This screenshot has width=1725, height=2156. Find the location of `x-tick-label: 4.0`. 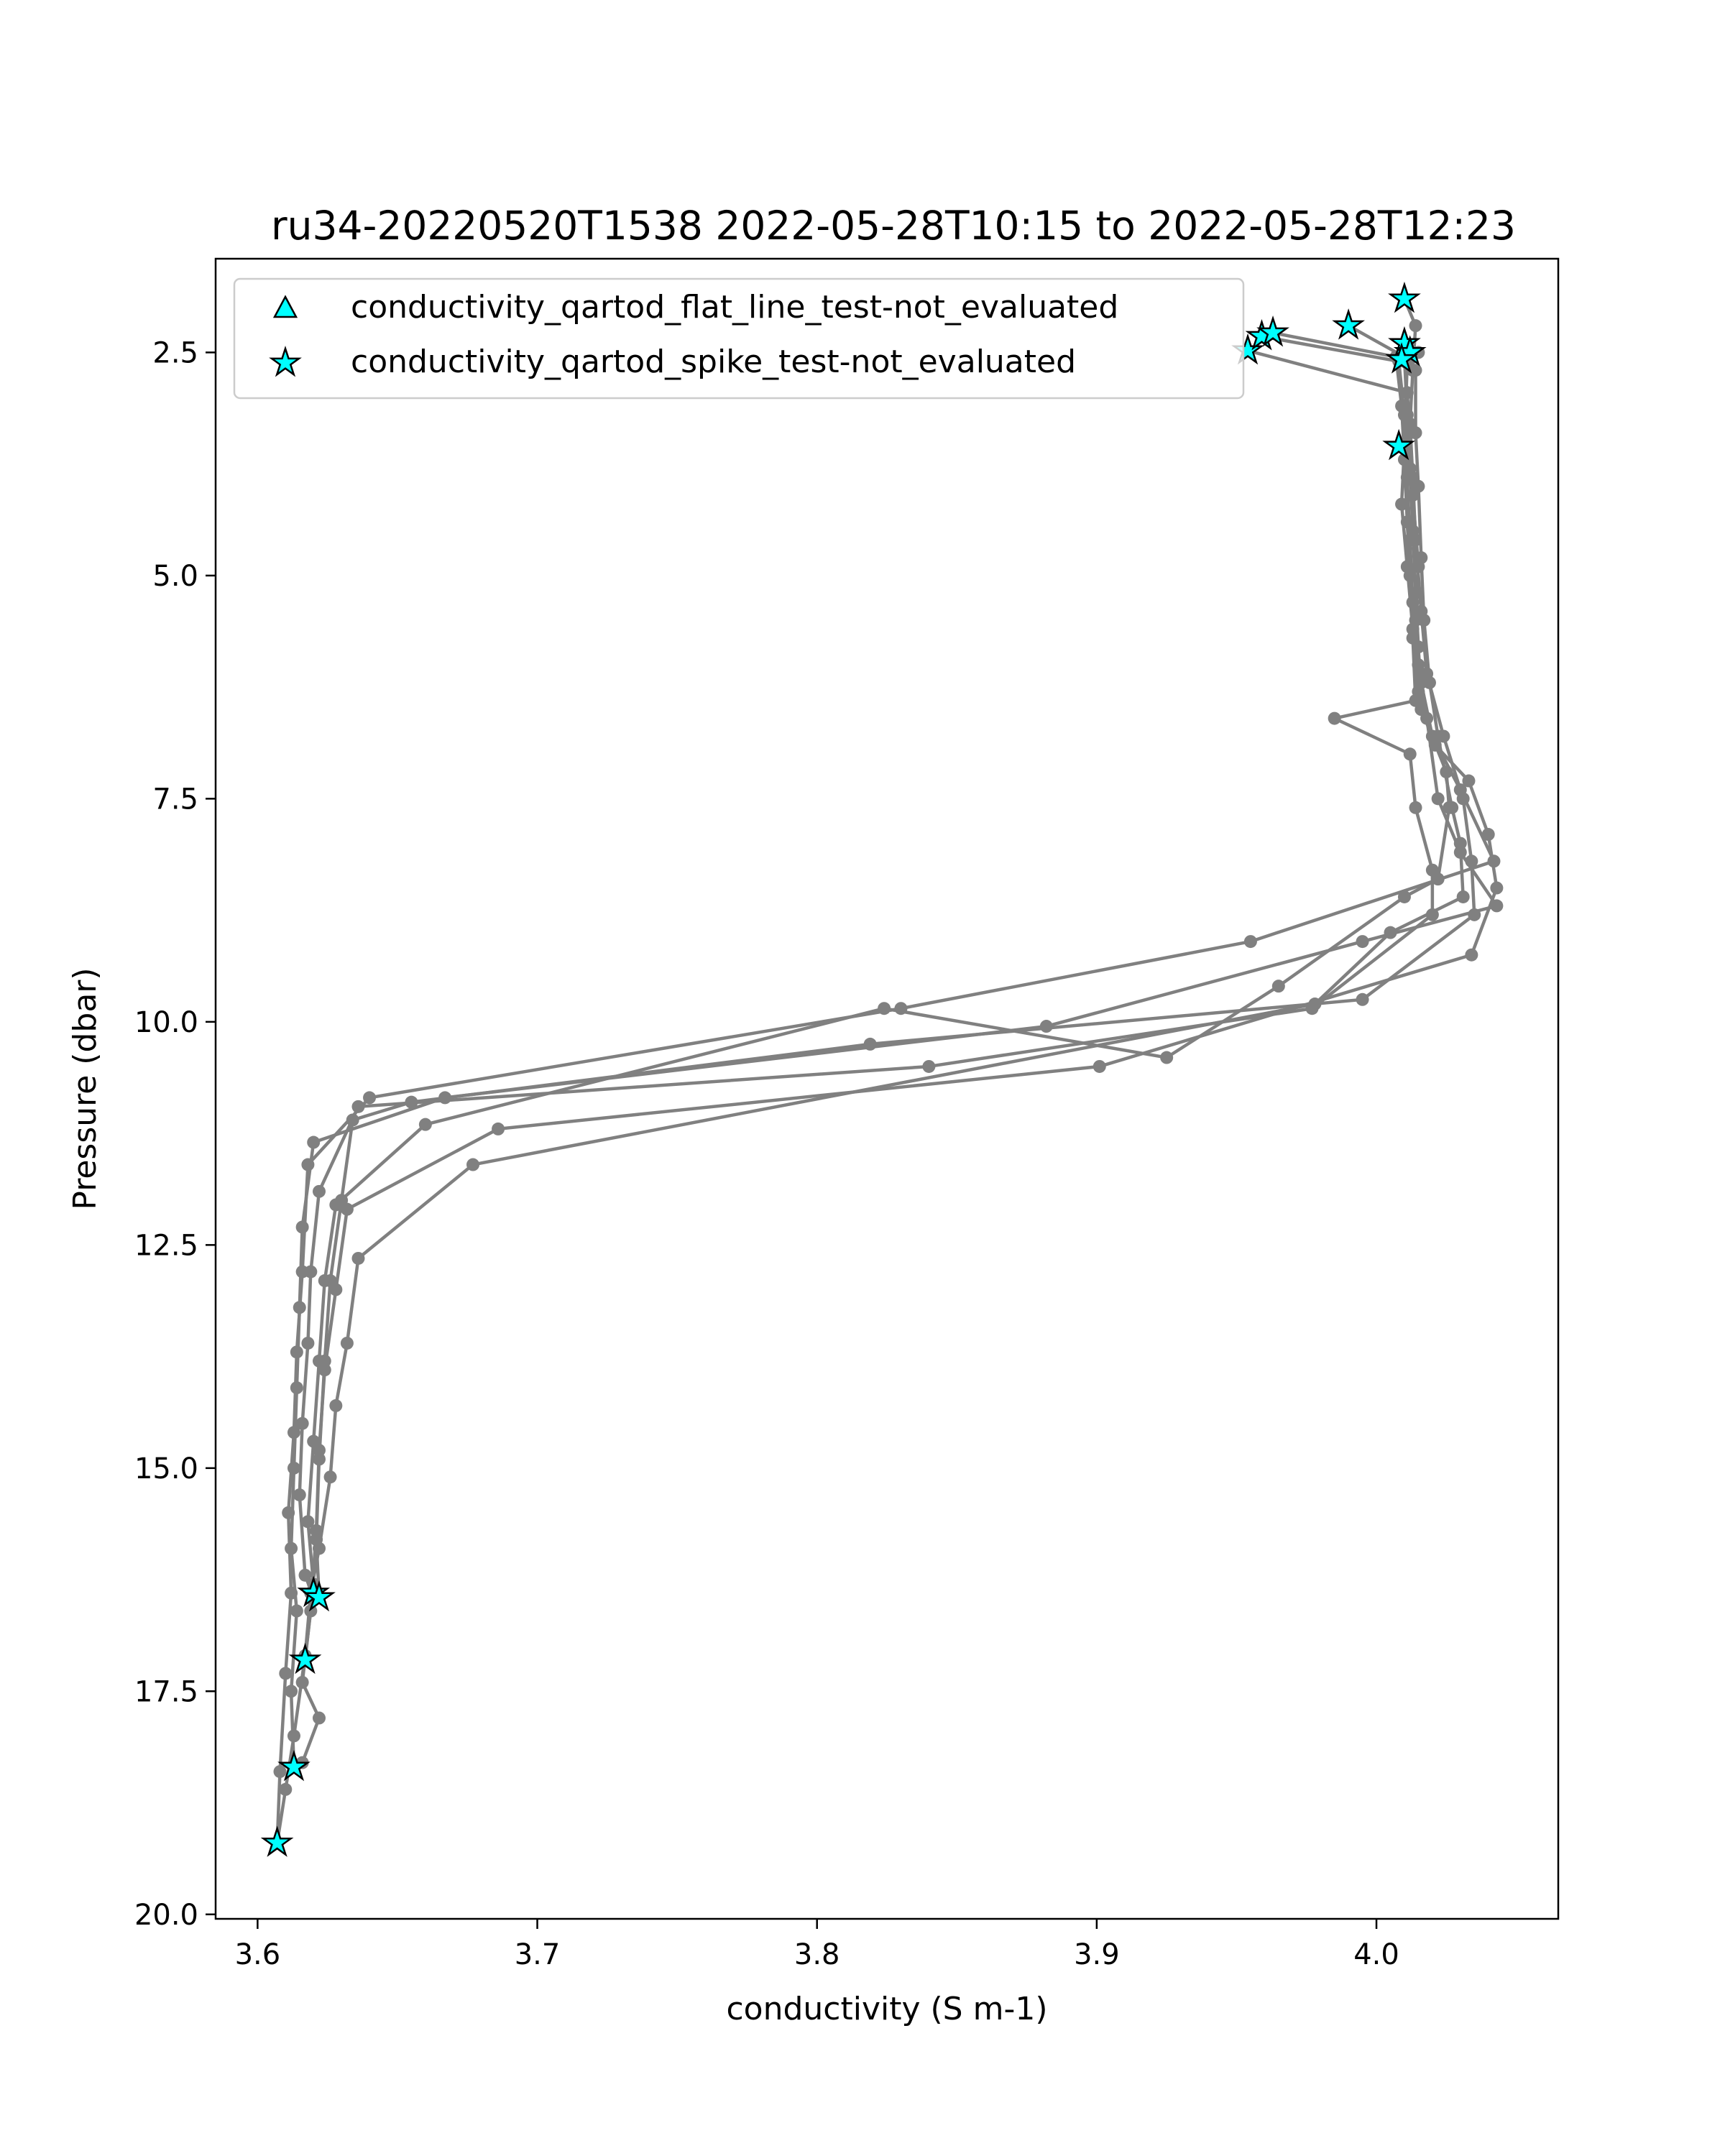

x-tick-label: 4.0 is located at coordinates (1376, 1954).